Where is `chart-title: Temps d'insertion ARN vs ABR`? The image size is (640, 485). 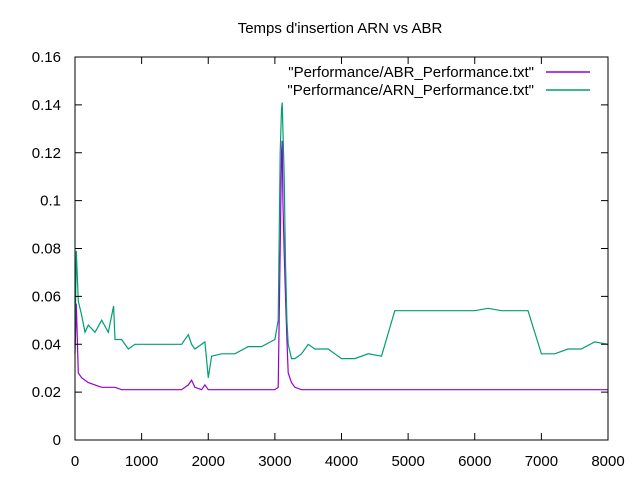 chart-title: Temps d'insertion ARN vs ABR is located at coordinates (340, 28).